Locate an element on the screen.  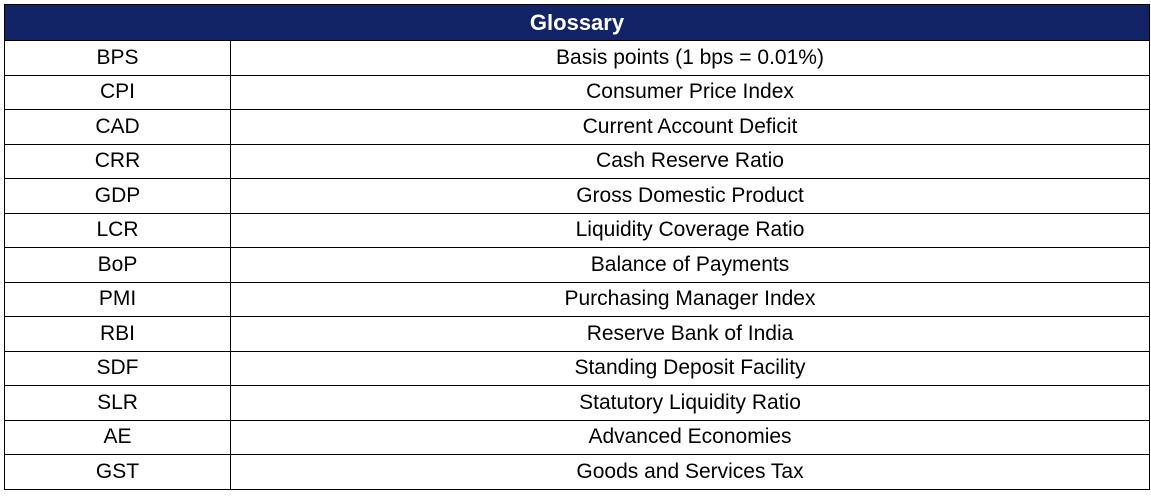
table-row: BoP Balance of Payments is located at coordinates (577, 265).